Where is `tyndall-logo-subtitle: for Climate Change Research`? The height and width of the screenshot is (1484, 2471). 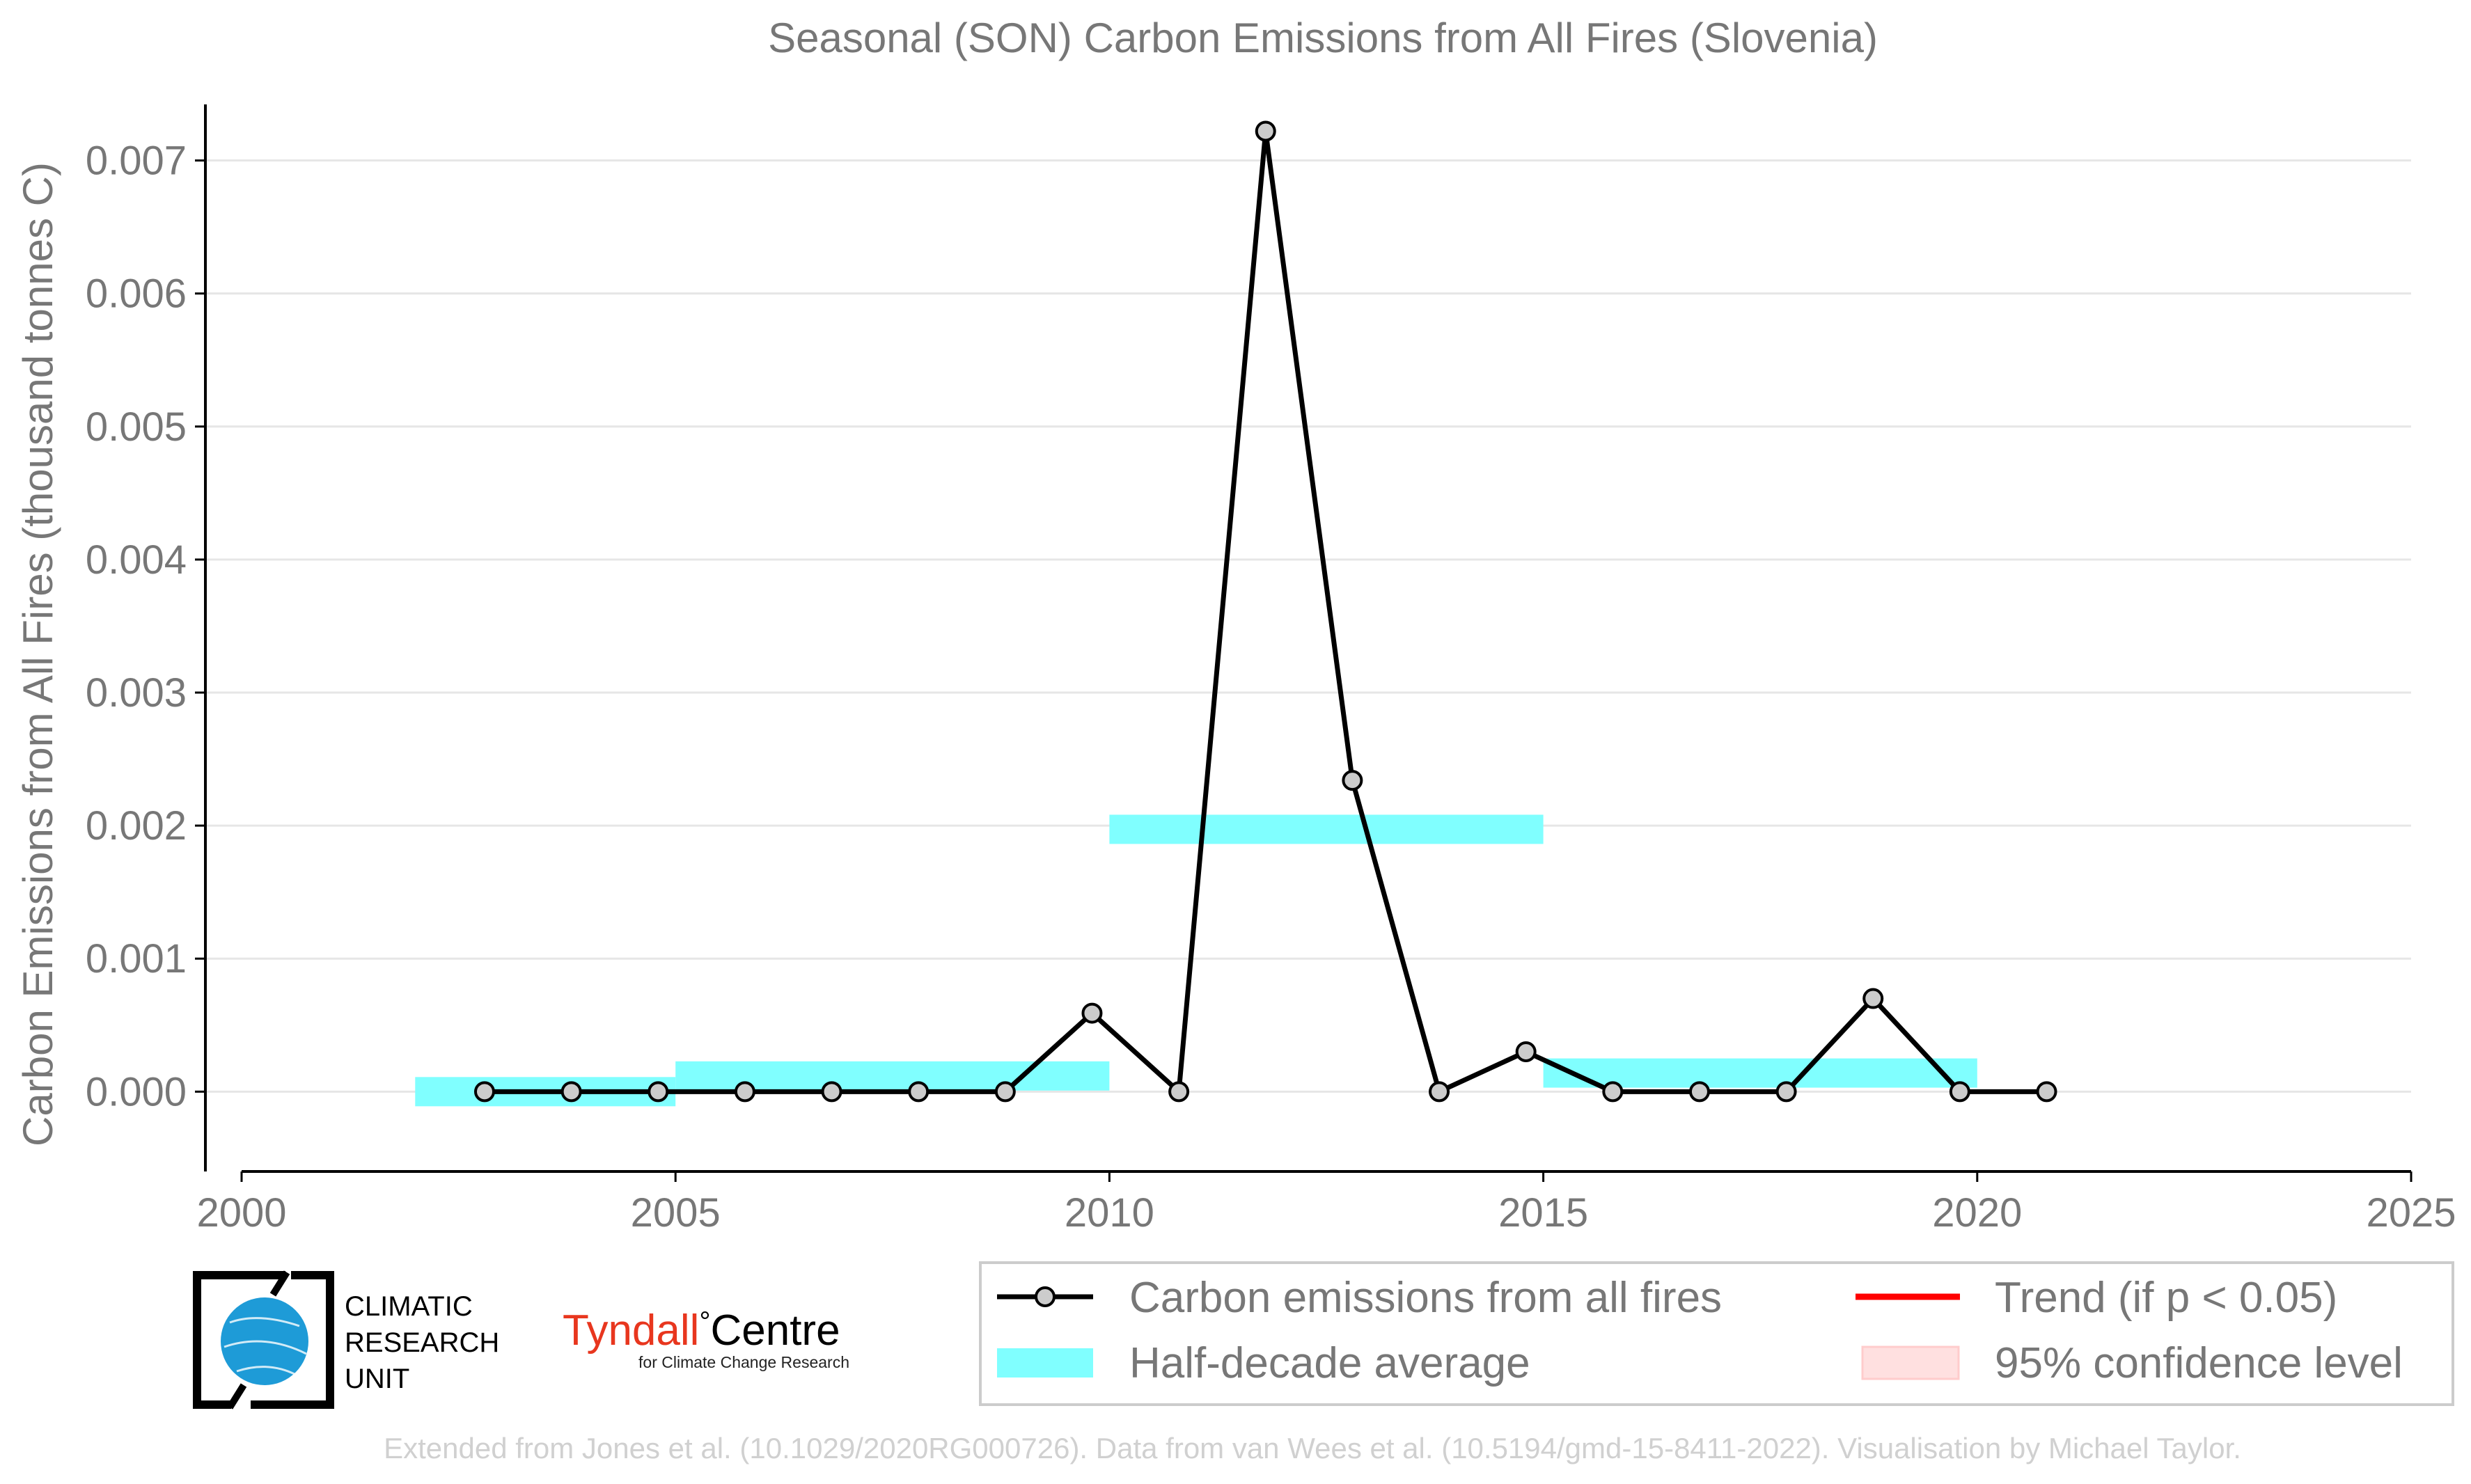 tyndall-logo-subtitle: for Climate Change Research is located at coordinates (743, 1362).